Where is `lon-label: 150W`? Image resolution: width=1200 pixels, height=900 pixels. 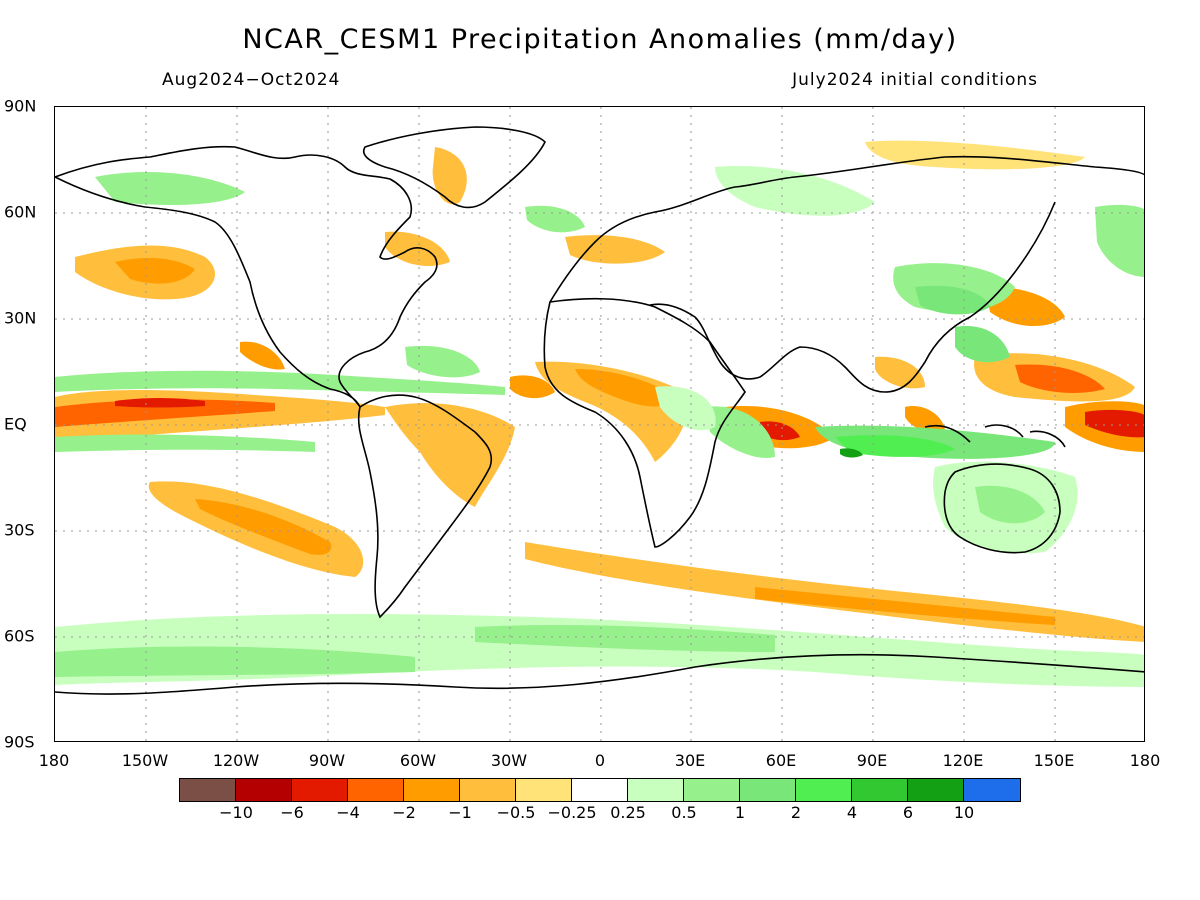
lon-label: 150W is located at coordinates (145, 760).